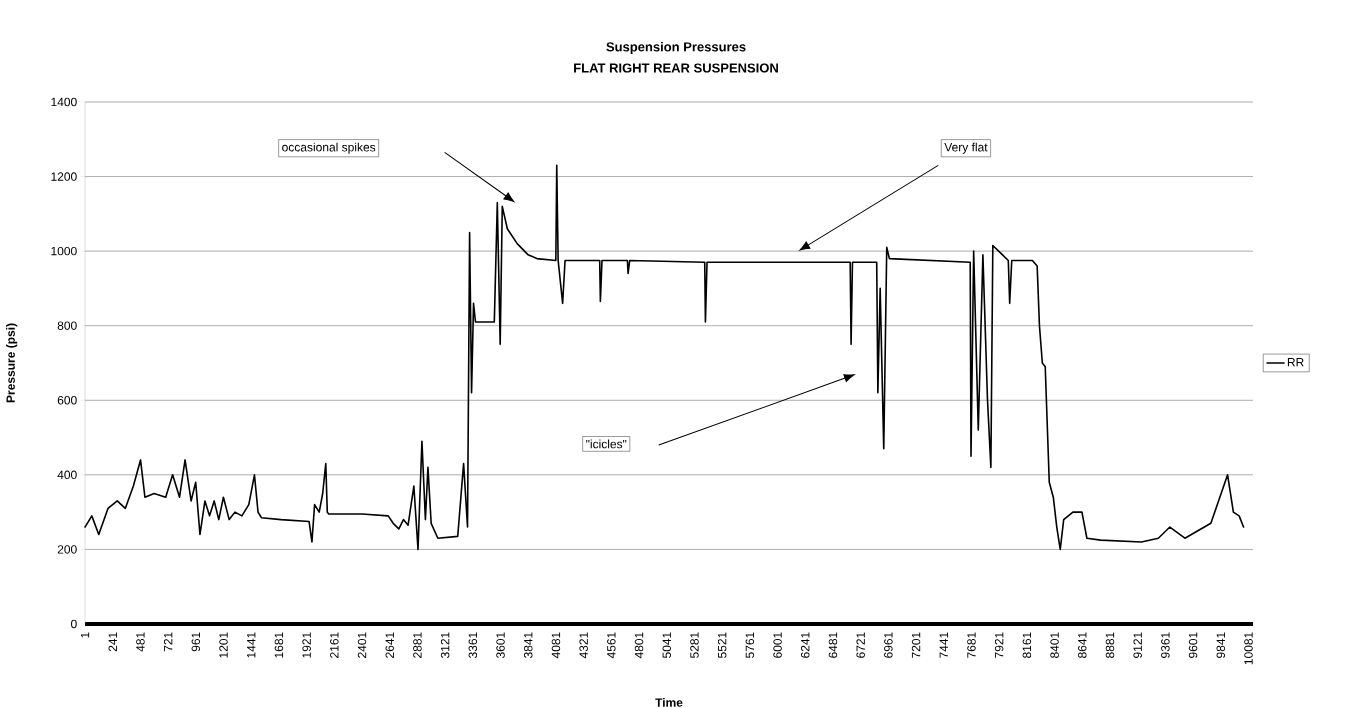 This screenshot has height=708, width=1352. I want to click on x-tick-label: 2161, so click(334, 645).